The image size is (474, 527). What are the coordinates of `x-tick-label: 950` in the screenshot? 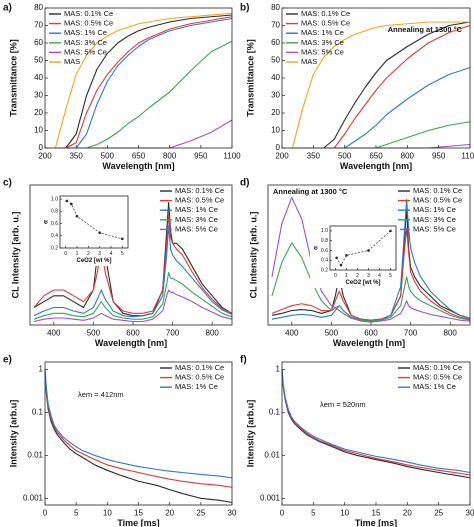 It's located at (439, 155).